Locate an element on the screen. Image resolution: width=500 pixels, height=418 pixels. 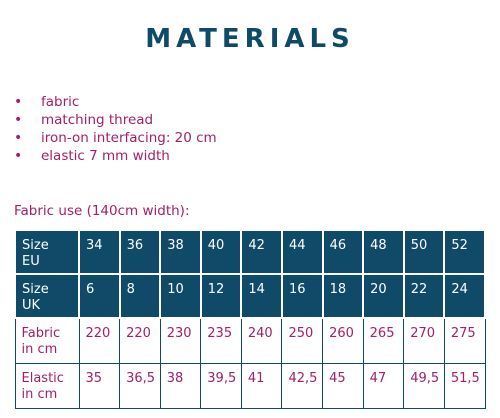
material-label: iron-on interfacing: 20 cm is located at coordinates (129, 138).